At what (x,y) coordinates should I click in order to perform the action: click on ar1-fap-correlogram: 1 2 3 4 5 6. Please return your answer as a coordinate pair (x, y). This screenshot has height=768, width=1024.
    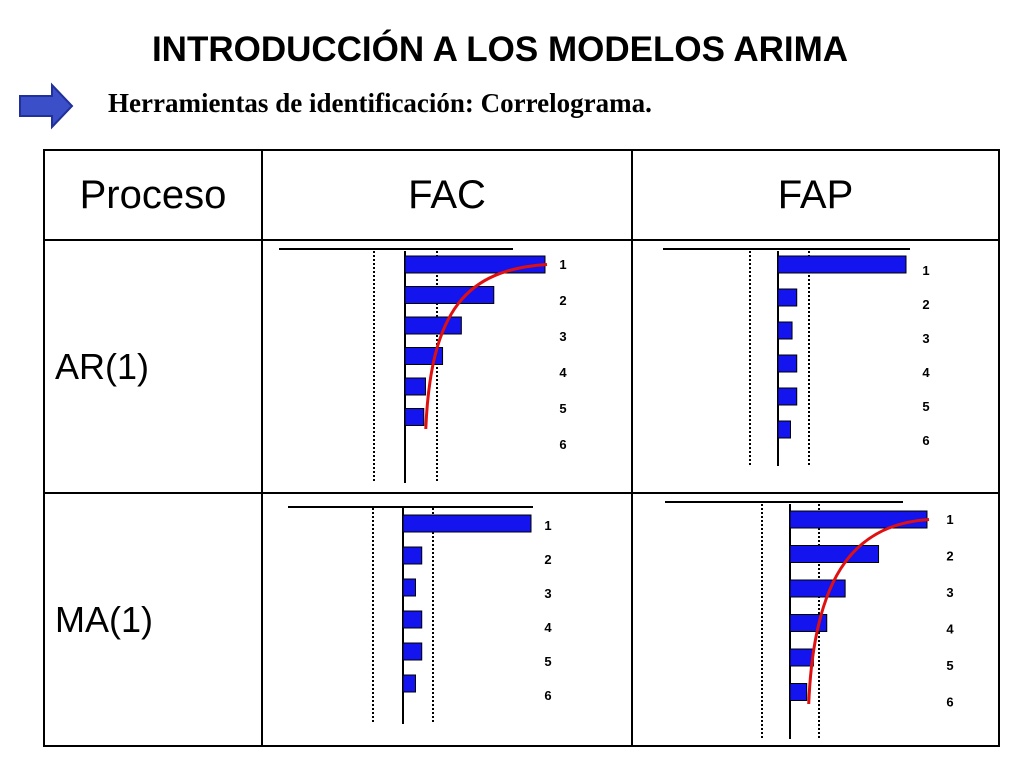
    Looking at the image, I should click on (796, 357).